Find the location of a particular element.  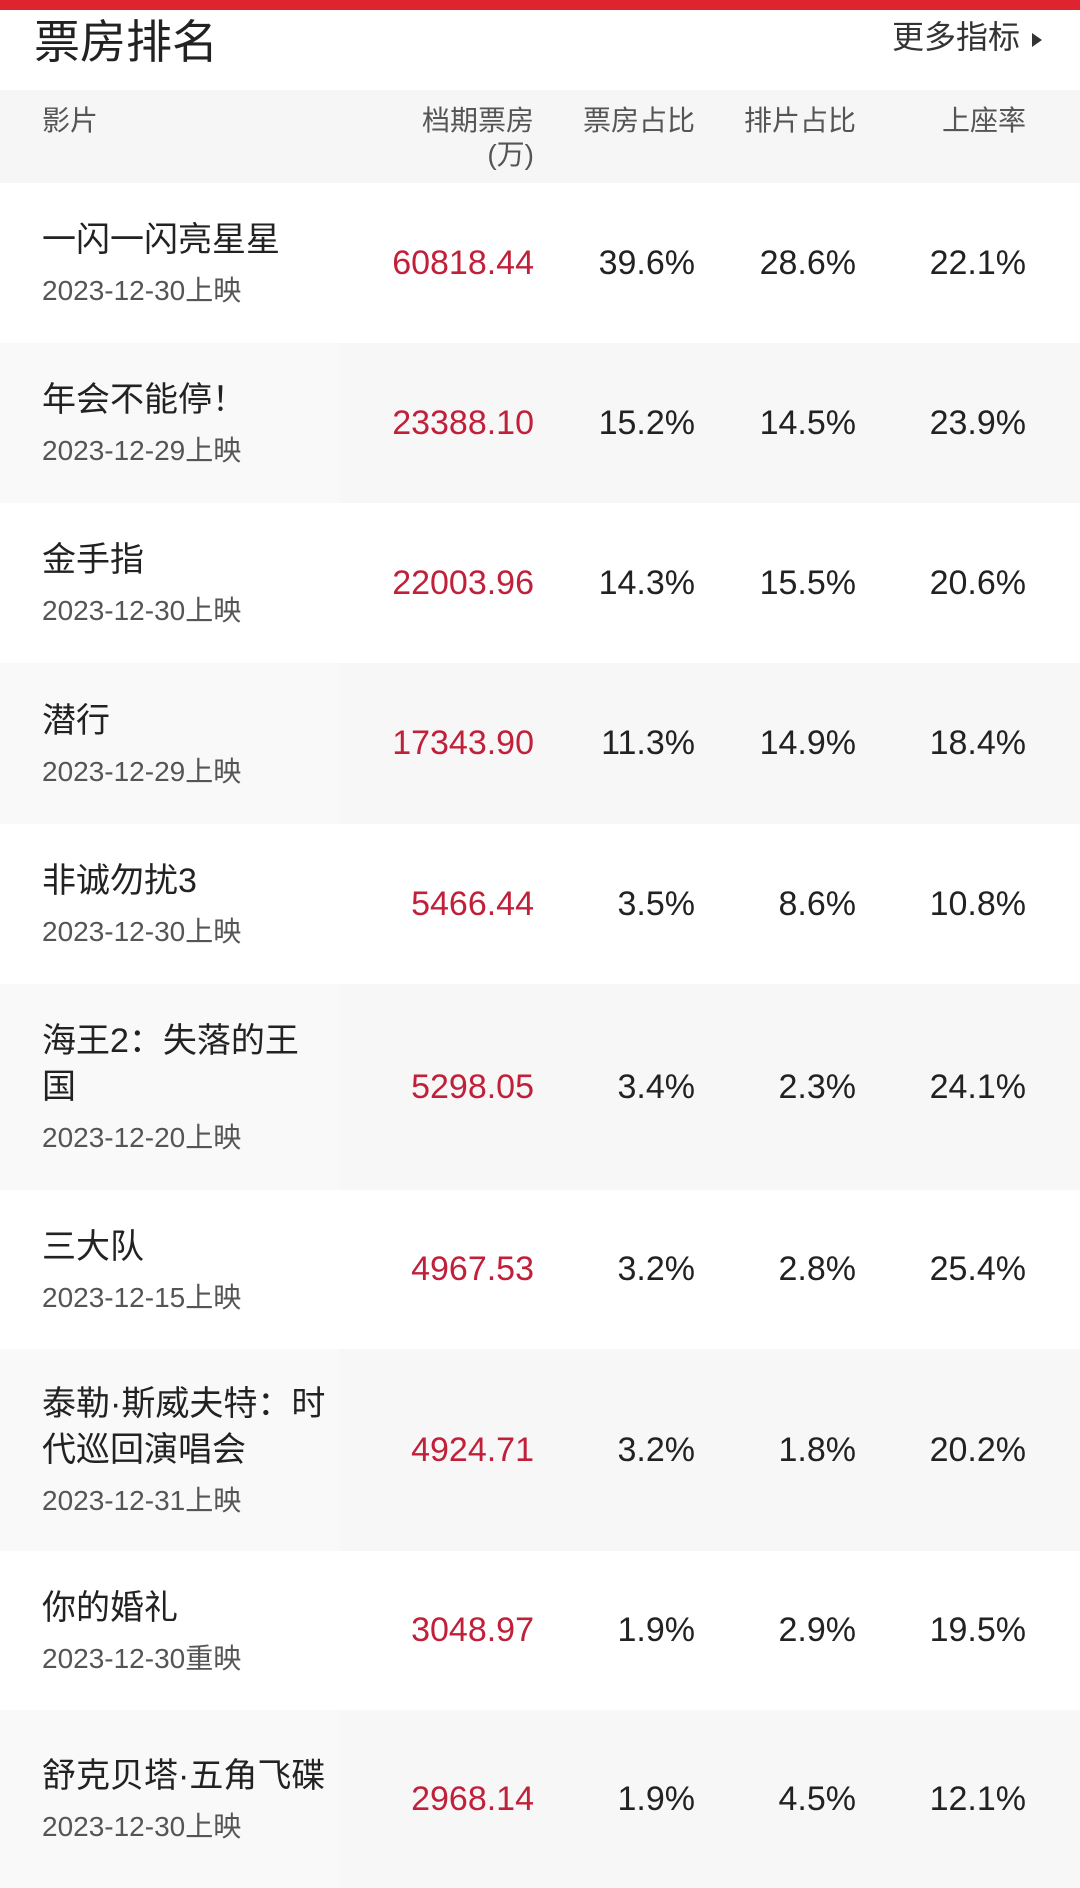

movie-row: 非诚勿扰3 2023-12-30上映 5466.44 3.5% 8.6% 10.8% is located at coordinates (540, 904).